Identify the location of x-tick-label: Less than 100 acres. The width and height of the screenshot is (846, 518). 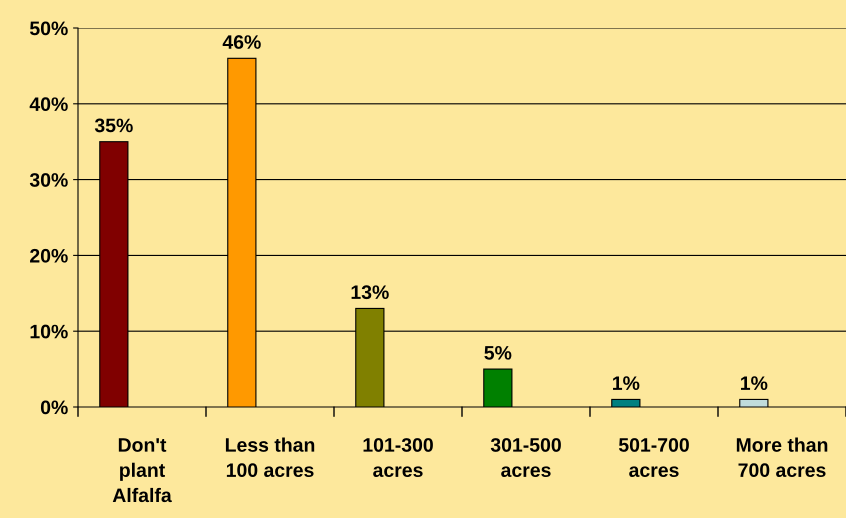
(270, 458).